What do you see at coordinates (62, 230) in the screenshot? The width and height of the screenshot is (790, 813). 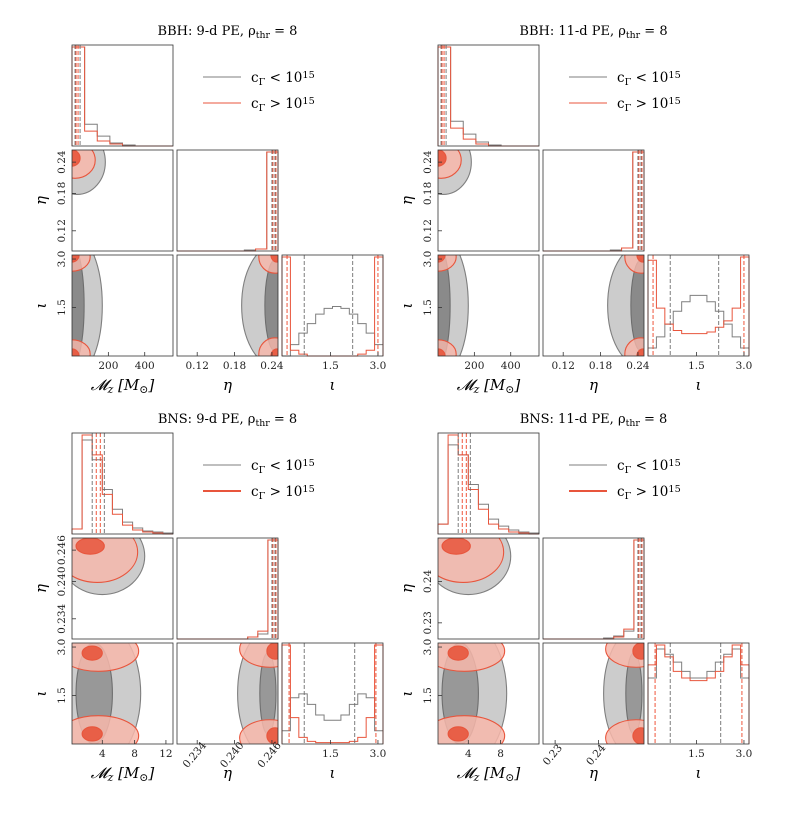 I see `y-tick-label: 0.12` at bounding box center [62, 230].